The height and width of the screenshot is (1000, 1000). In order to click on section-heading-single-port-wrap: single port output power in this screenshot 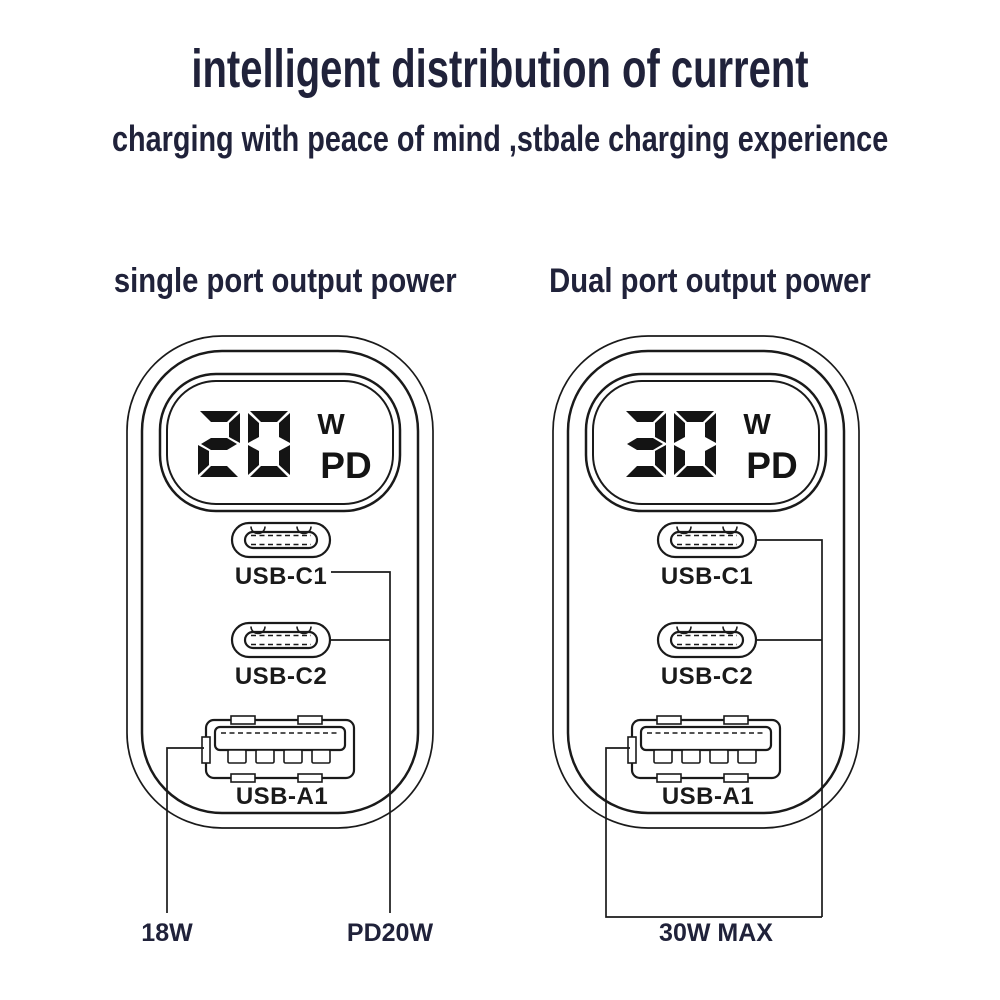, I will do `click(285, 281)`.